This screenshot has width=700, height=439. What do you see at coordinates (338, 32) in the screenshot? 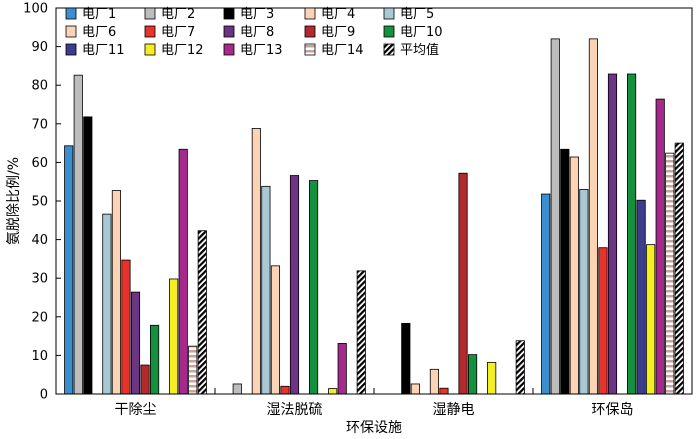
I see `legend-label: 电厂9` at bounding box center [338, 32].